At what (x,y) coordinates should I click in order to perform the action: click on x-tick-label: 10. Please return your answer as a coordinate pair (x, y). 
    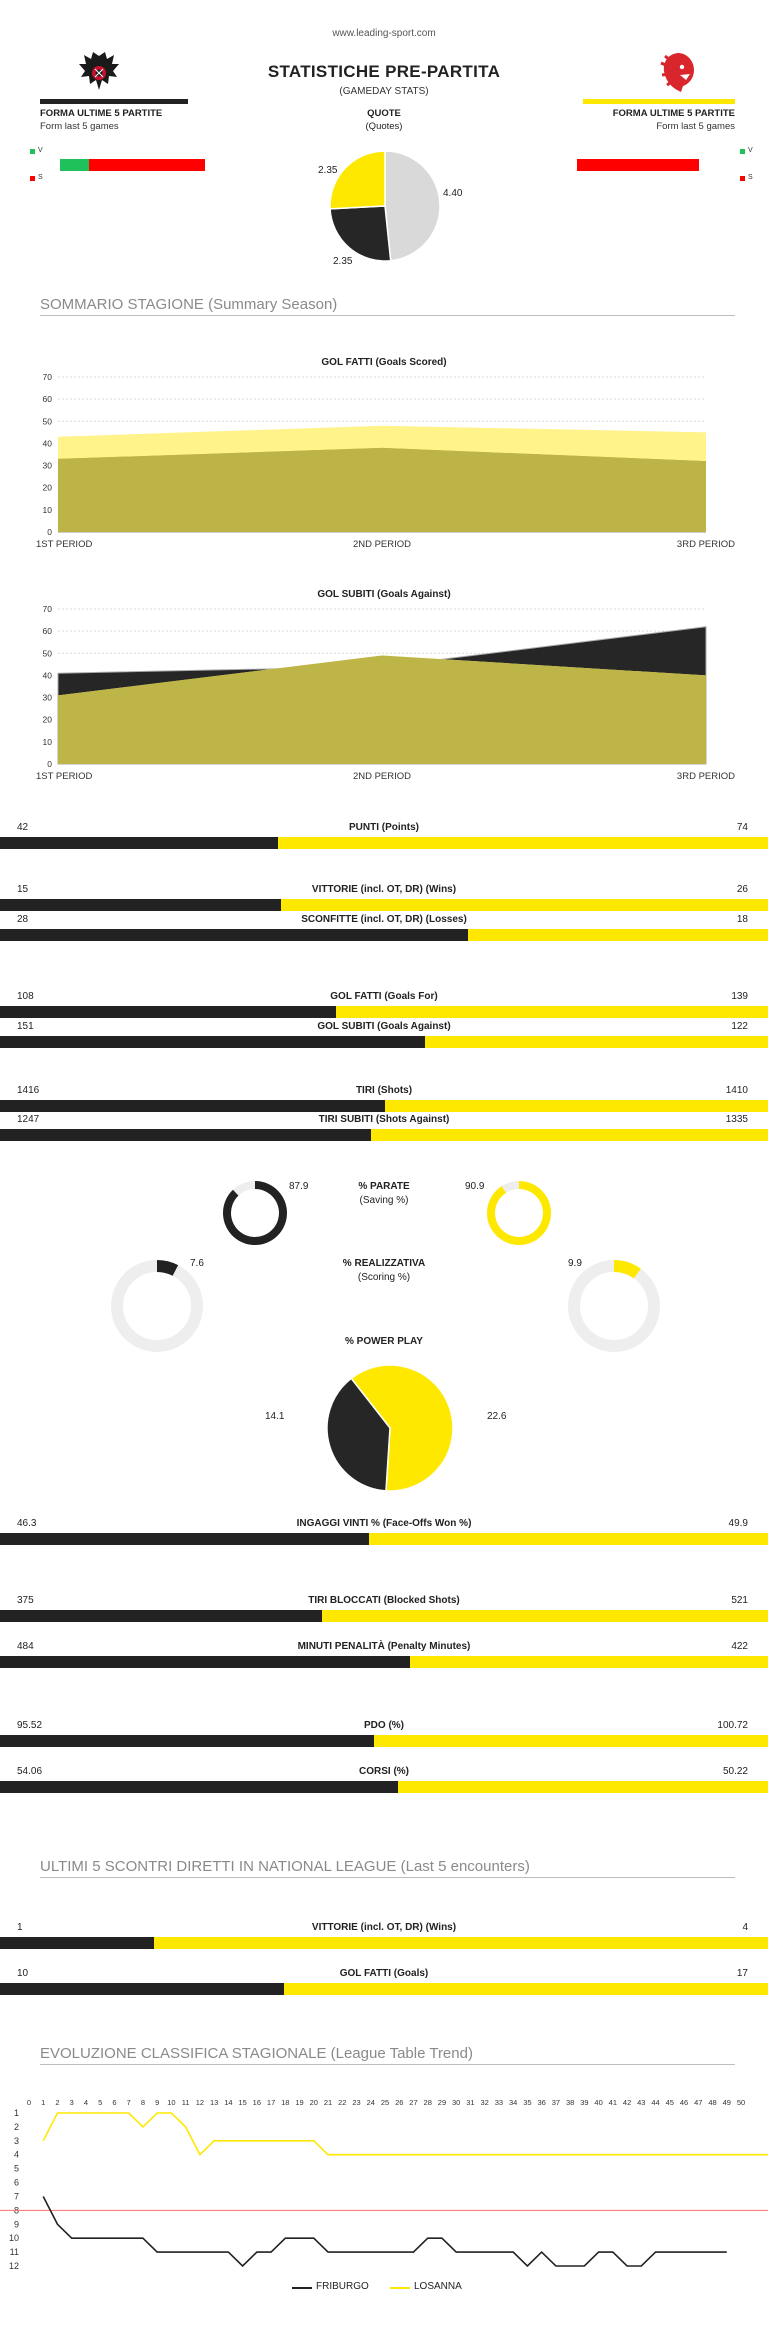
    Looking at the image, I should click on (171, 2102).